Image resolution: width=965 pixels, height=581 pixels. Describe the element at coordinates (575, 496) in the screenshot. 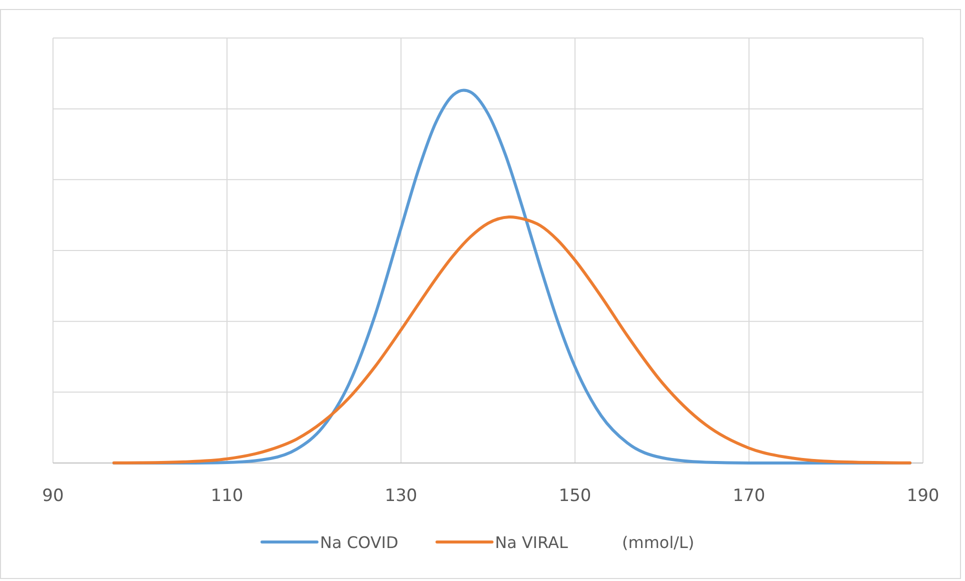

I see `x-tick-label: 150` at that location.